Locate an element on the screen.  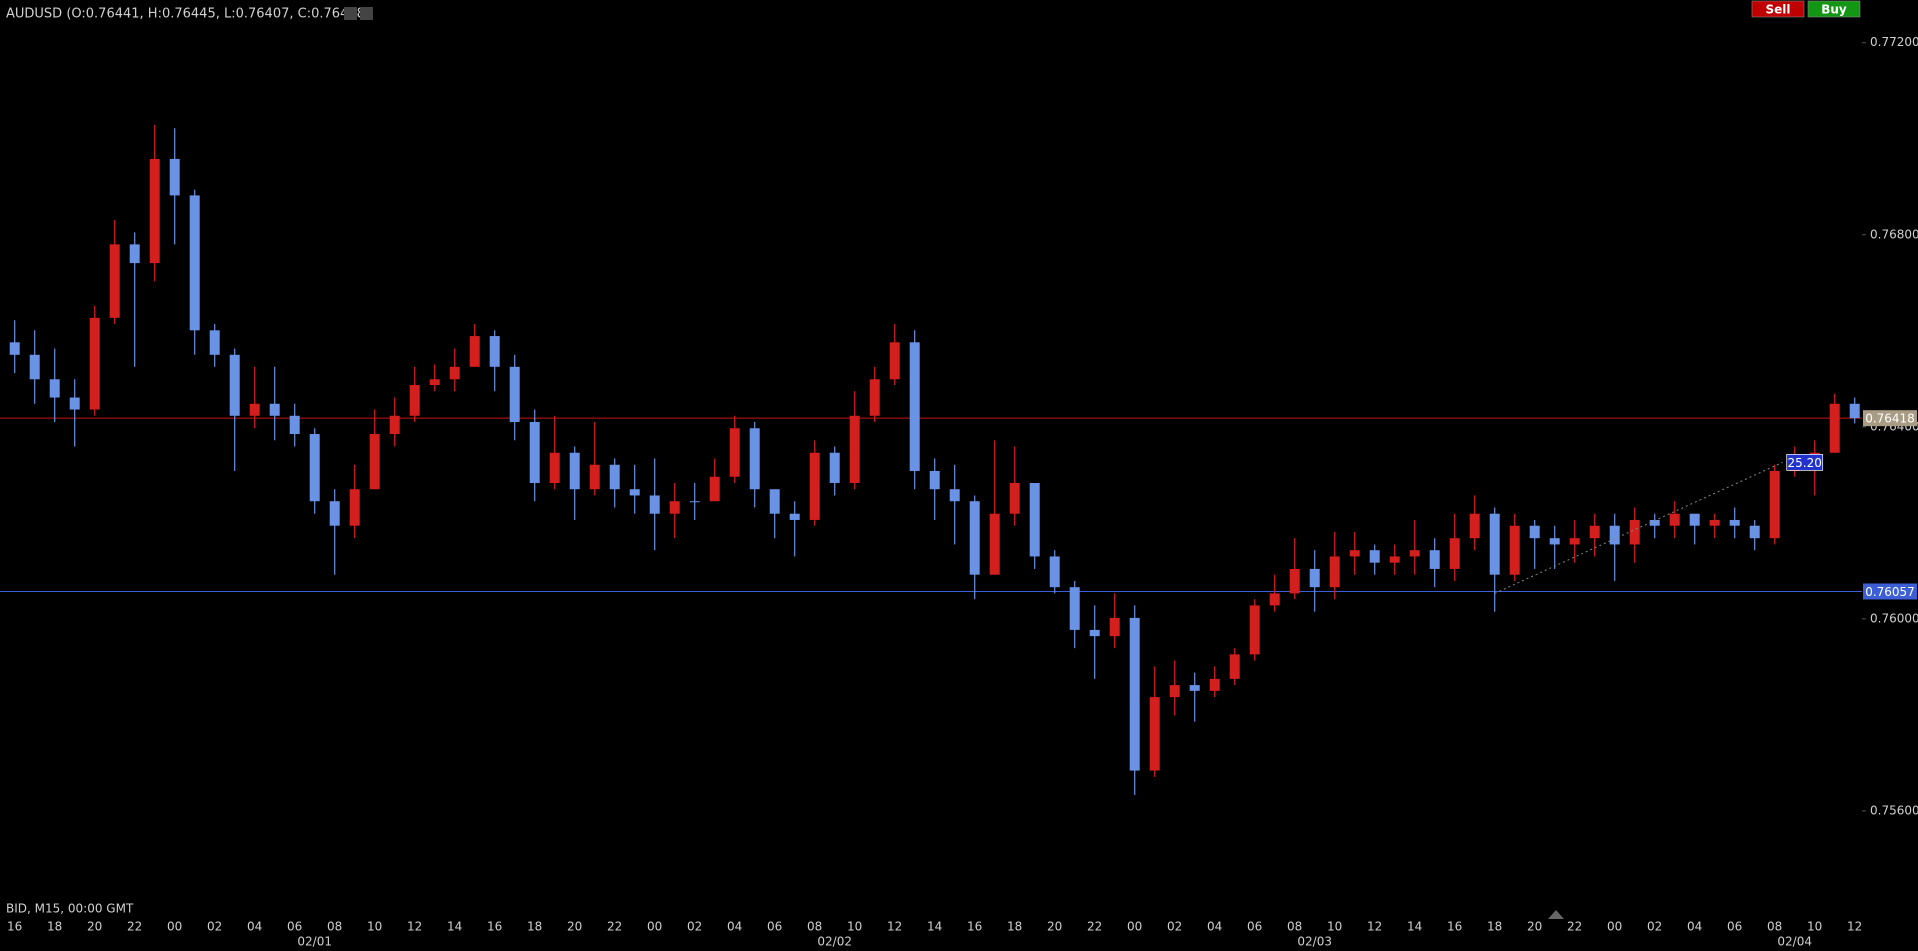
trade-button-label: Sell is located at coordinates (1777, 10).